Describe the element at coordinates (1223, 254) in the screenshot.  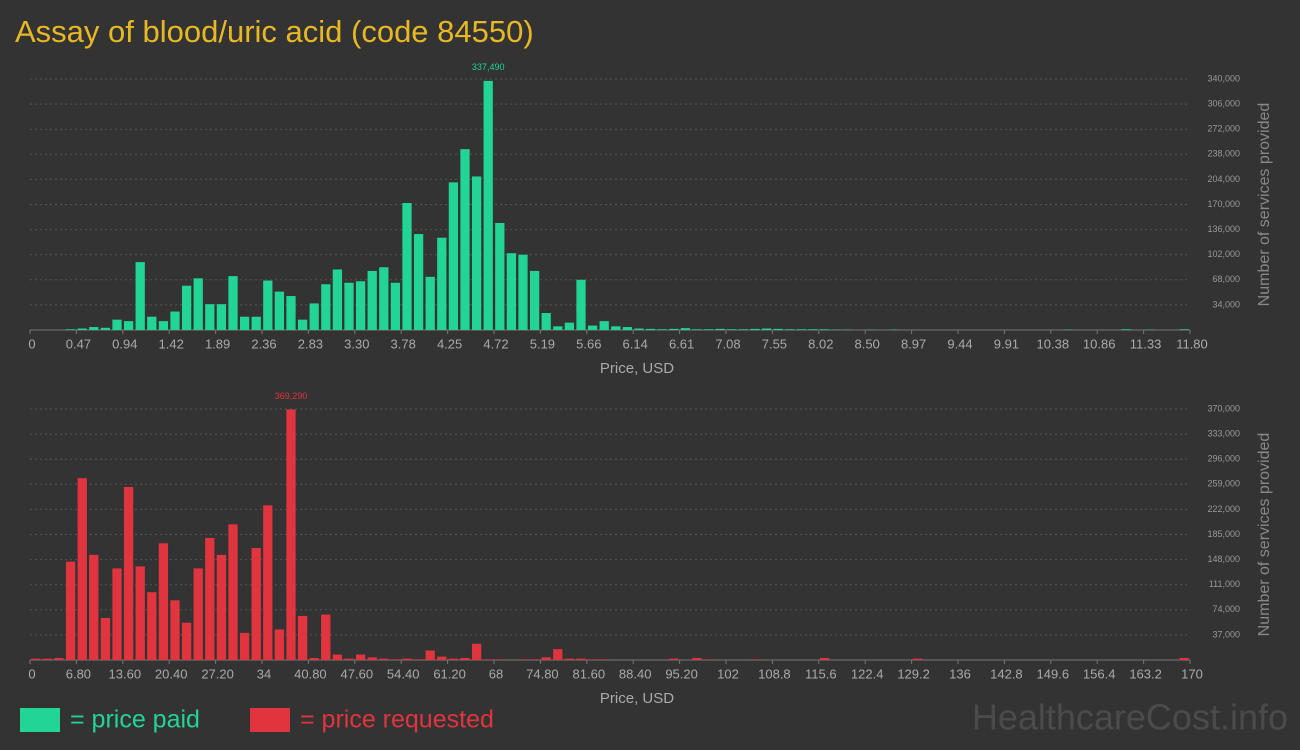
I see `y-tick-label: 102,000` at that location.